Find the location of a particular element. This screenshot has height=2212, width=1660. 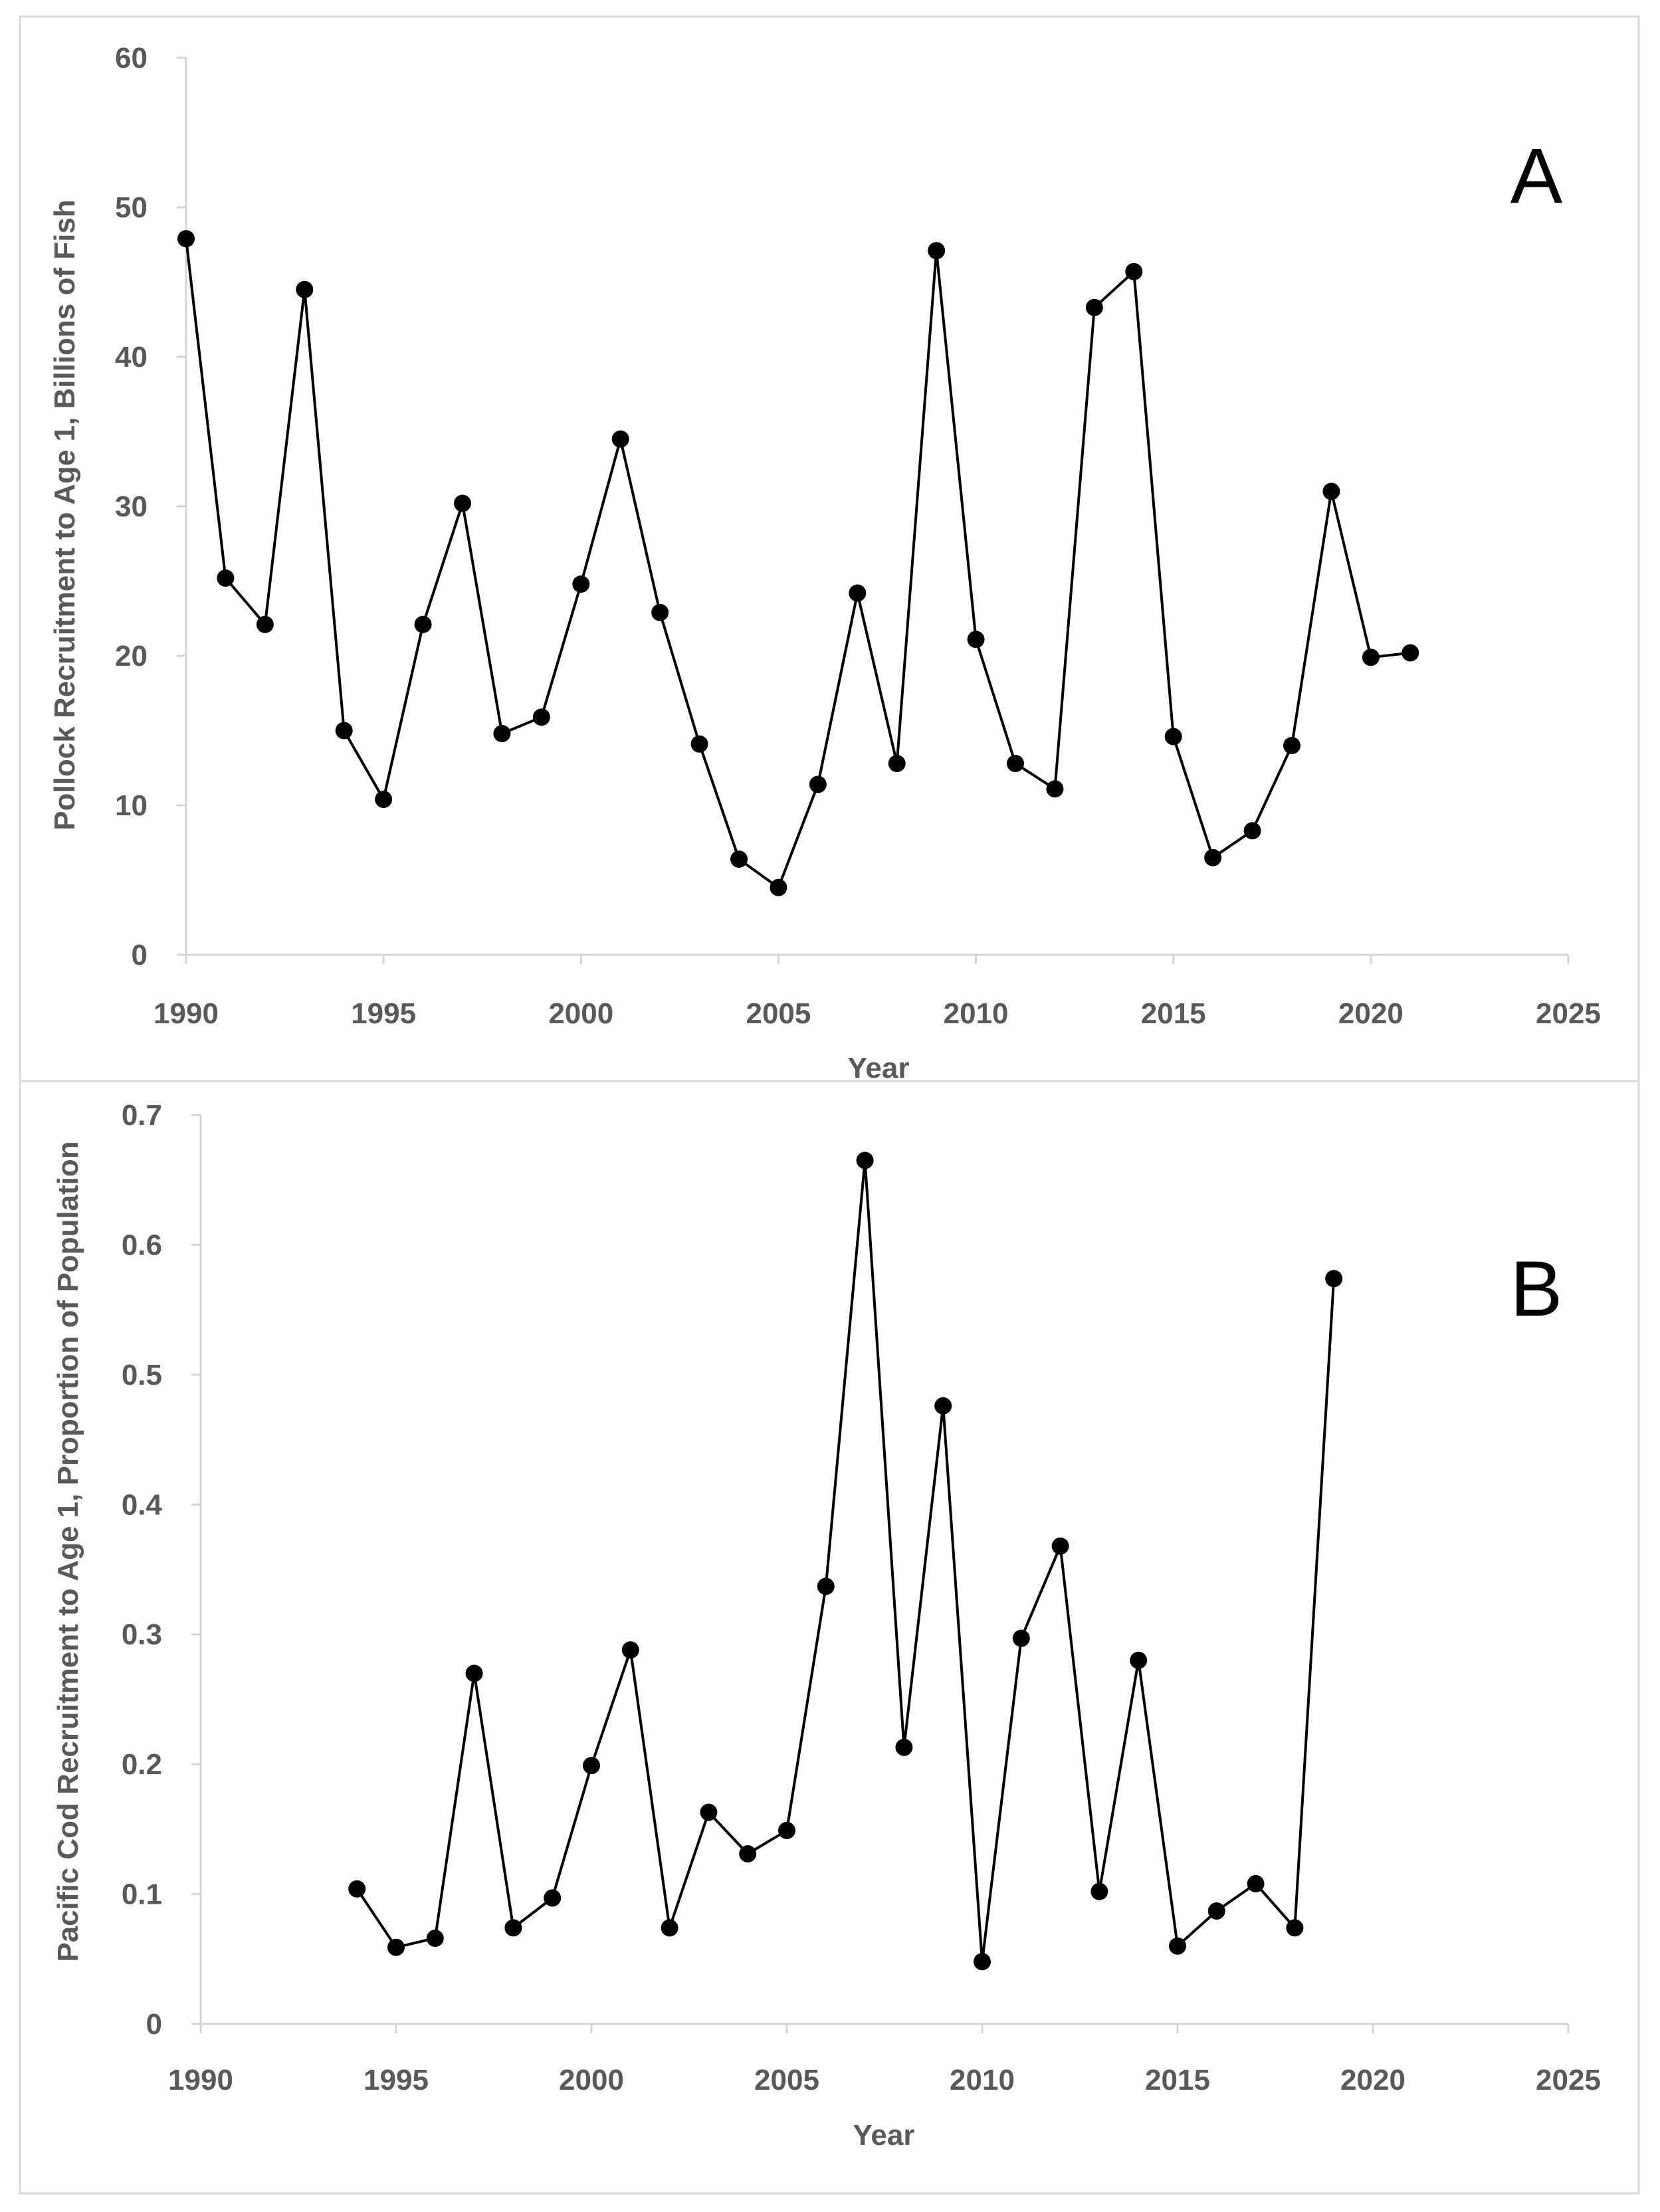

panel-a-y-tick-label: 30 is located at coordinates (131, 507).